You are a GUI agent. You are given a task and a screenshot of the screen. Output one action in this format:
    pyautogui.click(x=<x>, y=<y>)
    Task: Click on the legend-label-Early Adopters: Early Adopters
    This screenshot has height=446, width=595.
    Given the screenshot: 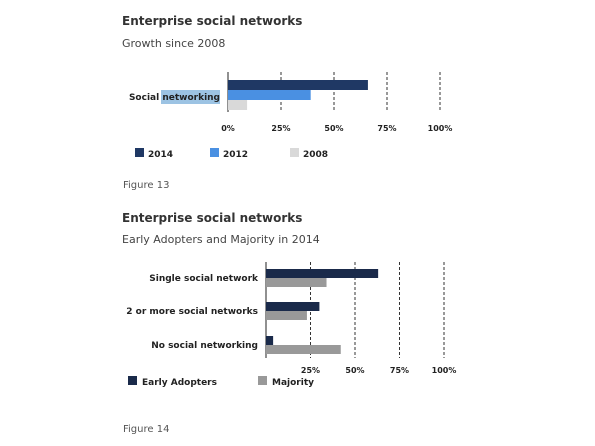 What is the action you would take?
    pyautogui.click(x=179, y=383)
    